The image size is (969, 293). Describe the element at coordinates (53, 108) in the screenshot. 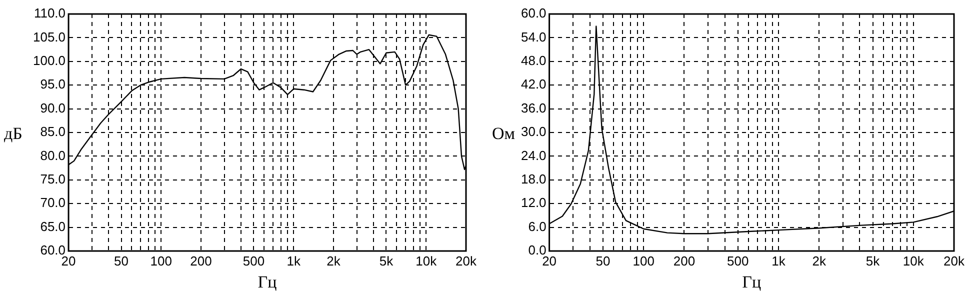

I see `y-tick-label: 90.0` at that location.